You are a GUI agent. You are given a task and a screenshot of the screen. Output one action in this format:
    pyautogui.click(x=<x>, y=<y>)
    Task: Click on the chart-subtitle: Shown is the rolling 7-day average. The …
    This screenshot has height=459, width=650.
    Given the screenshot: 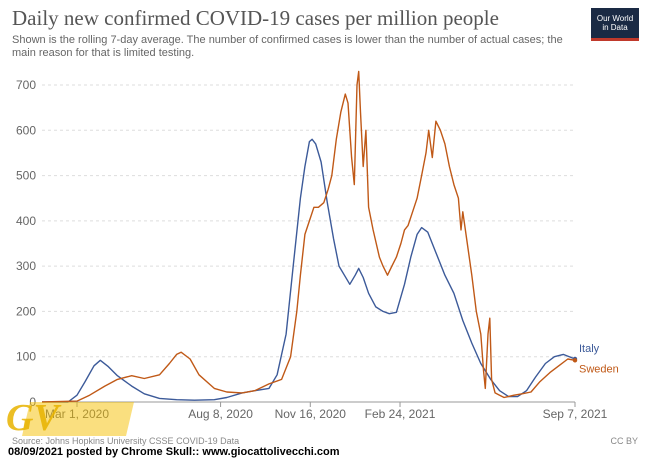 What is the action you would take?
    pyautogui.click(x=287, y=46)
    